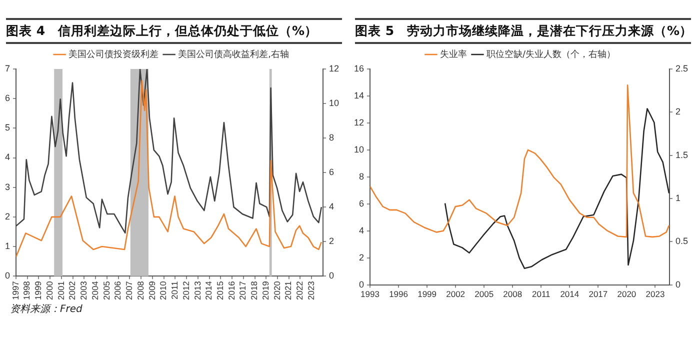  What do you see at coordinates (331, 137) in the screenshot?
I see `y2-tick-label: 8` at bounding box center [331, 137].